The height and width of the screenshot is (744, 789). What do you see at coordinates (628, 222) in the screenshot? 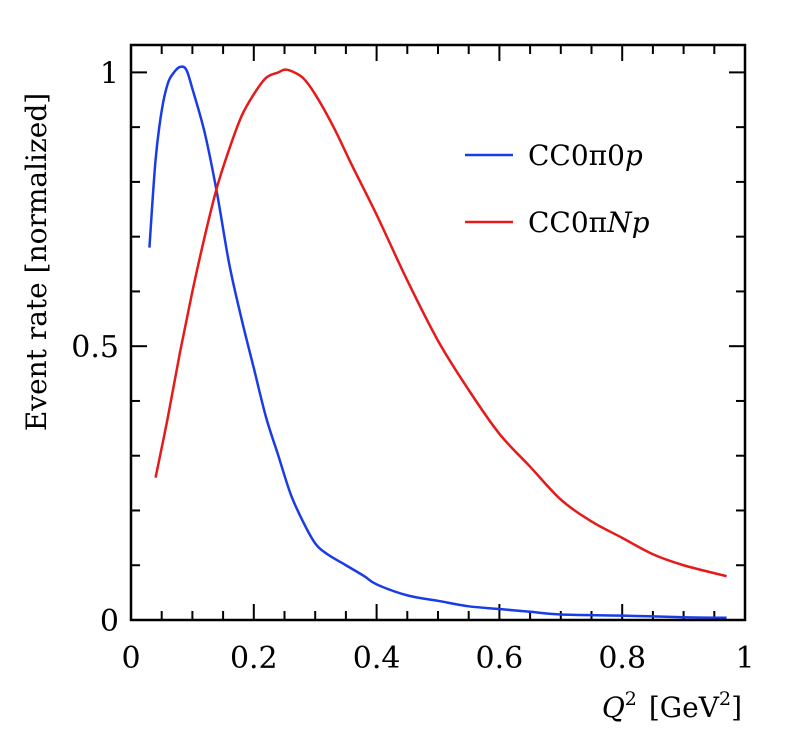
I see `legend-label-cc0pinp-italic: Np` at bounding box center [628, 222].